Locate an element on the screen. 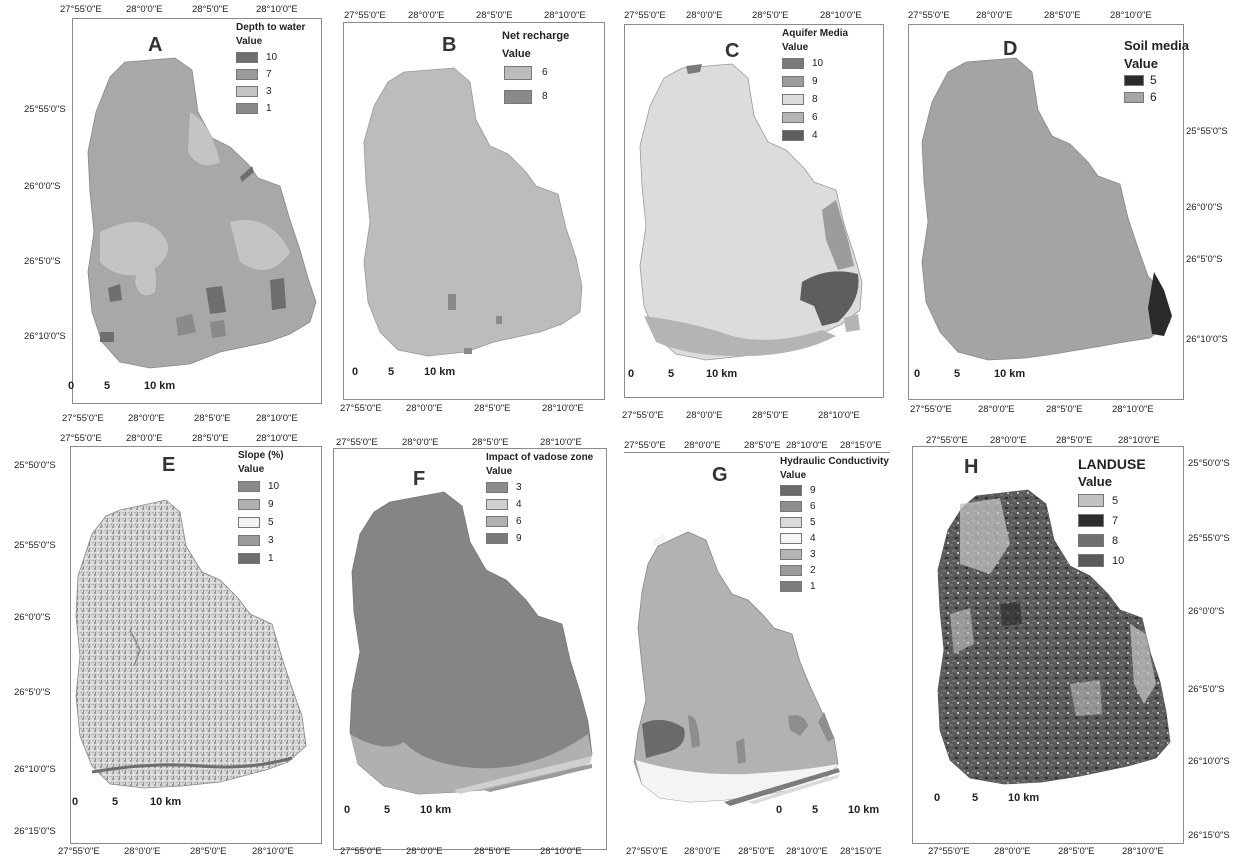 This screenshot has height=857, width=1245. left-tick: 26°0'0"S is located at coordinates (42, 186).